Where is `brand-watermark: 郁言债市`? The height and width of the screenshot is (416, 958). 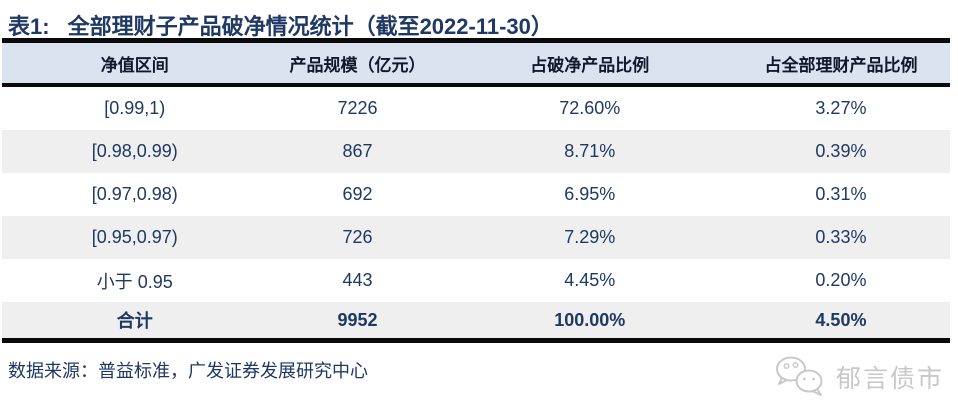 brand-watermark: 郁言债市 is located at coordinates (861, 377).